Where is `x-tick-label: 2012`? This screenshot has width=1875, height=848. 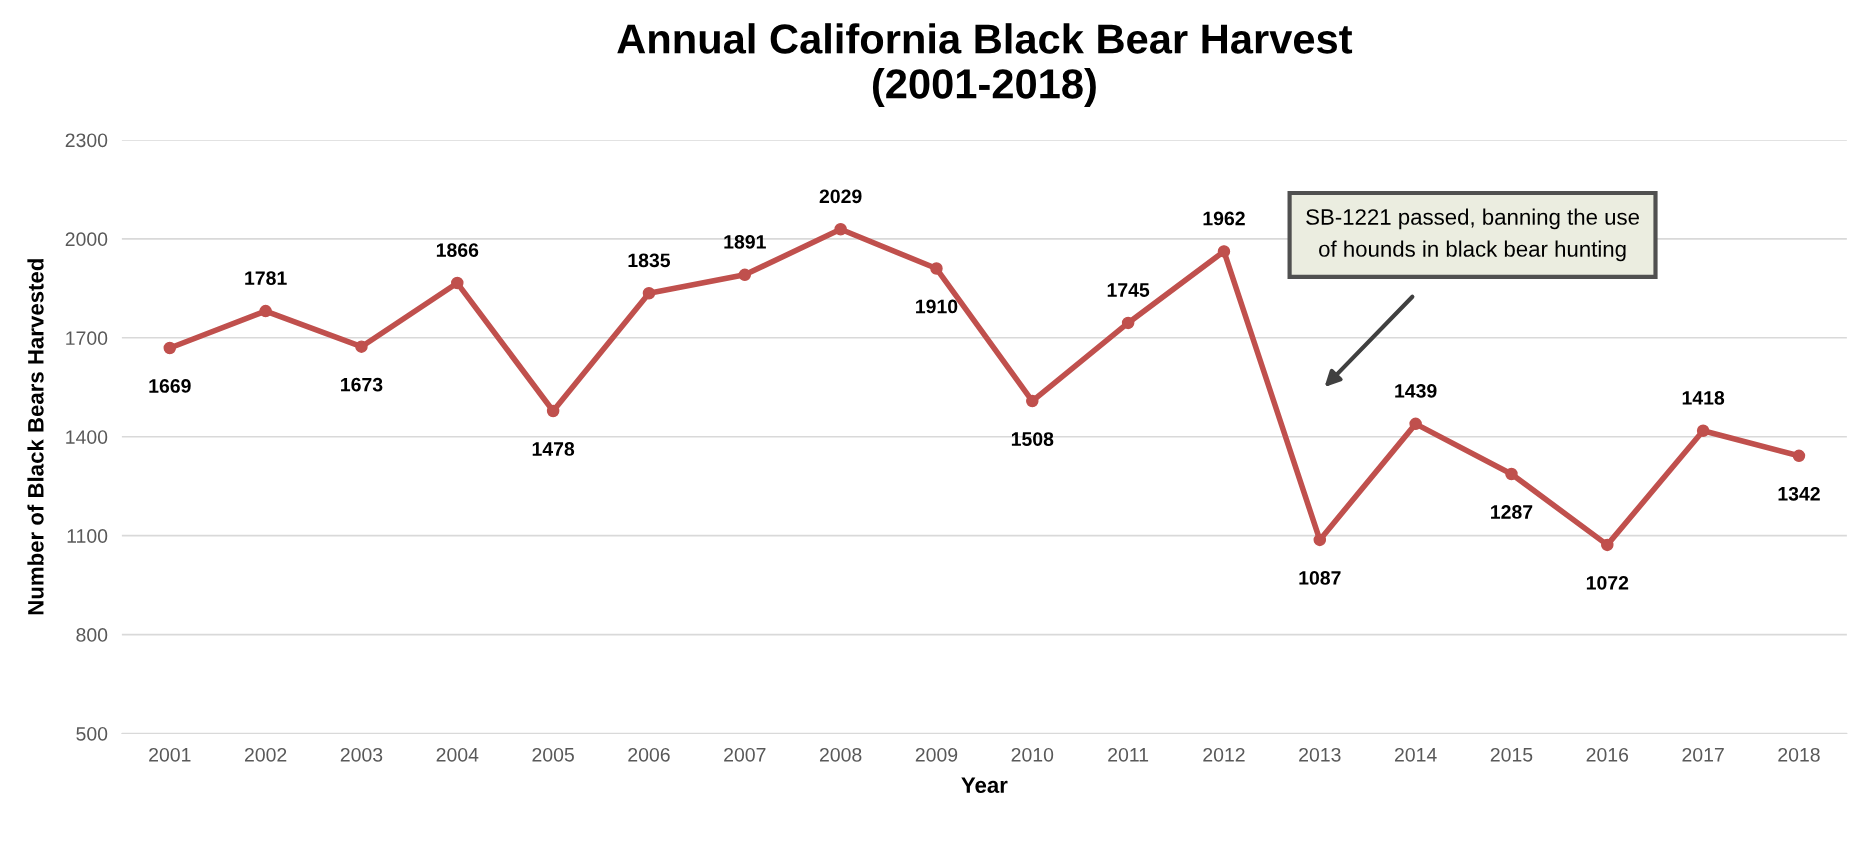 x-tick-label: 2012 is located at coordinates (1224, 754).